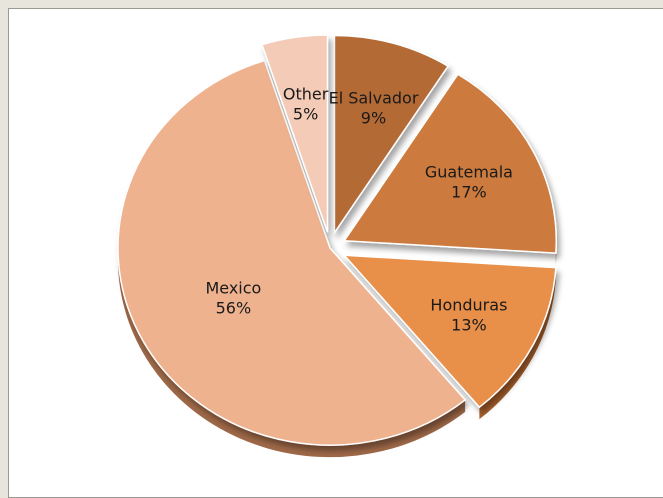 The height and width of the screenshot is (498, 663). What do you see at coordinates (373, 118) in the screenshot?
I see `slice-percent-el-salvador: 9%` at bounding box center [373, 118].